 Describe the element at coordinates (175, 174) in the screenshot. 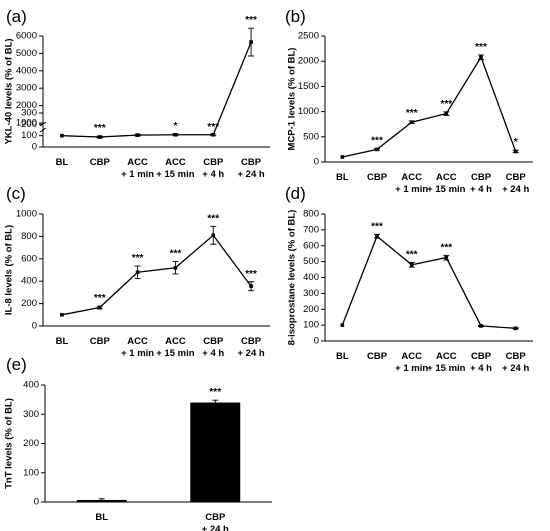

I see `x-tick-label: + 15 min` at that location.